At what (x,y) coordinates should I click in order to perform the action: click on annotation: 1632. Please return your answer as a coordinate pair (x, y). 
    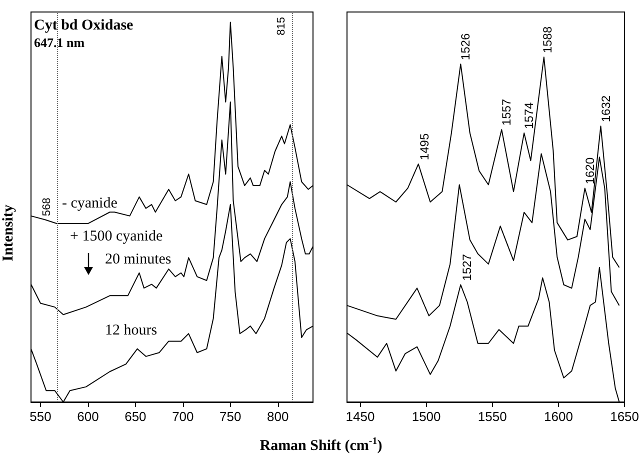
    Looking at the image, I should click on (605, 108).